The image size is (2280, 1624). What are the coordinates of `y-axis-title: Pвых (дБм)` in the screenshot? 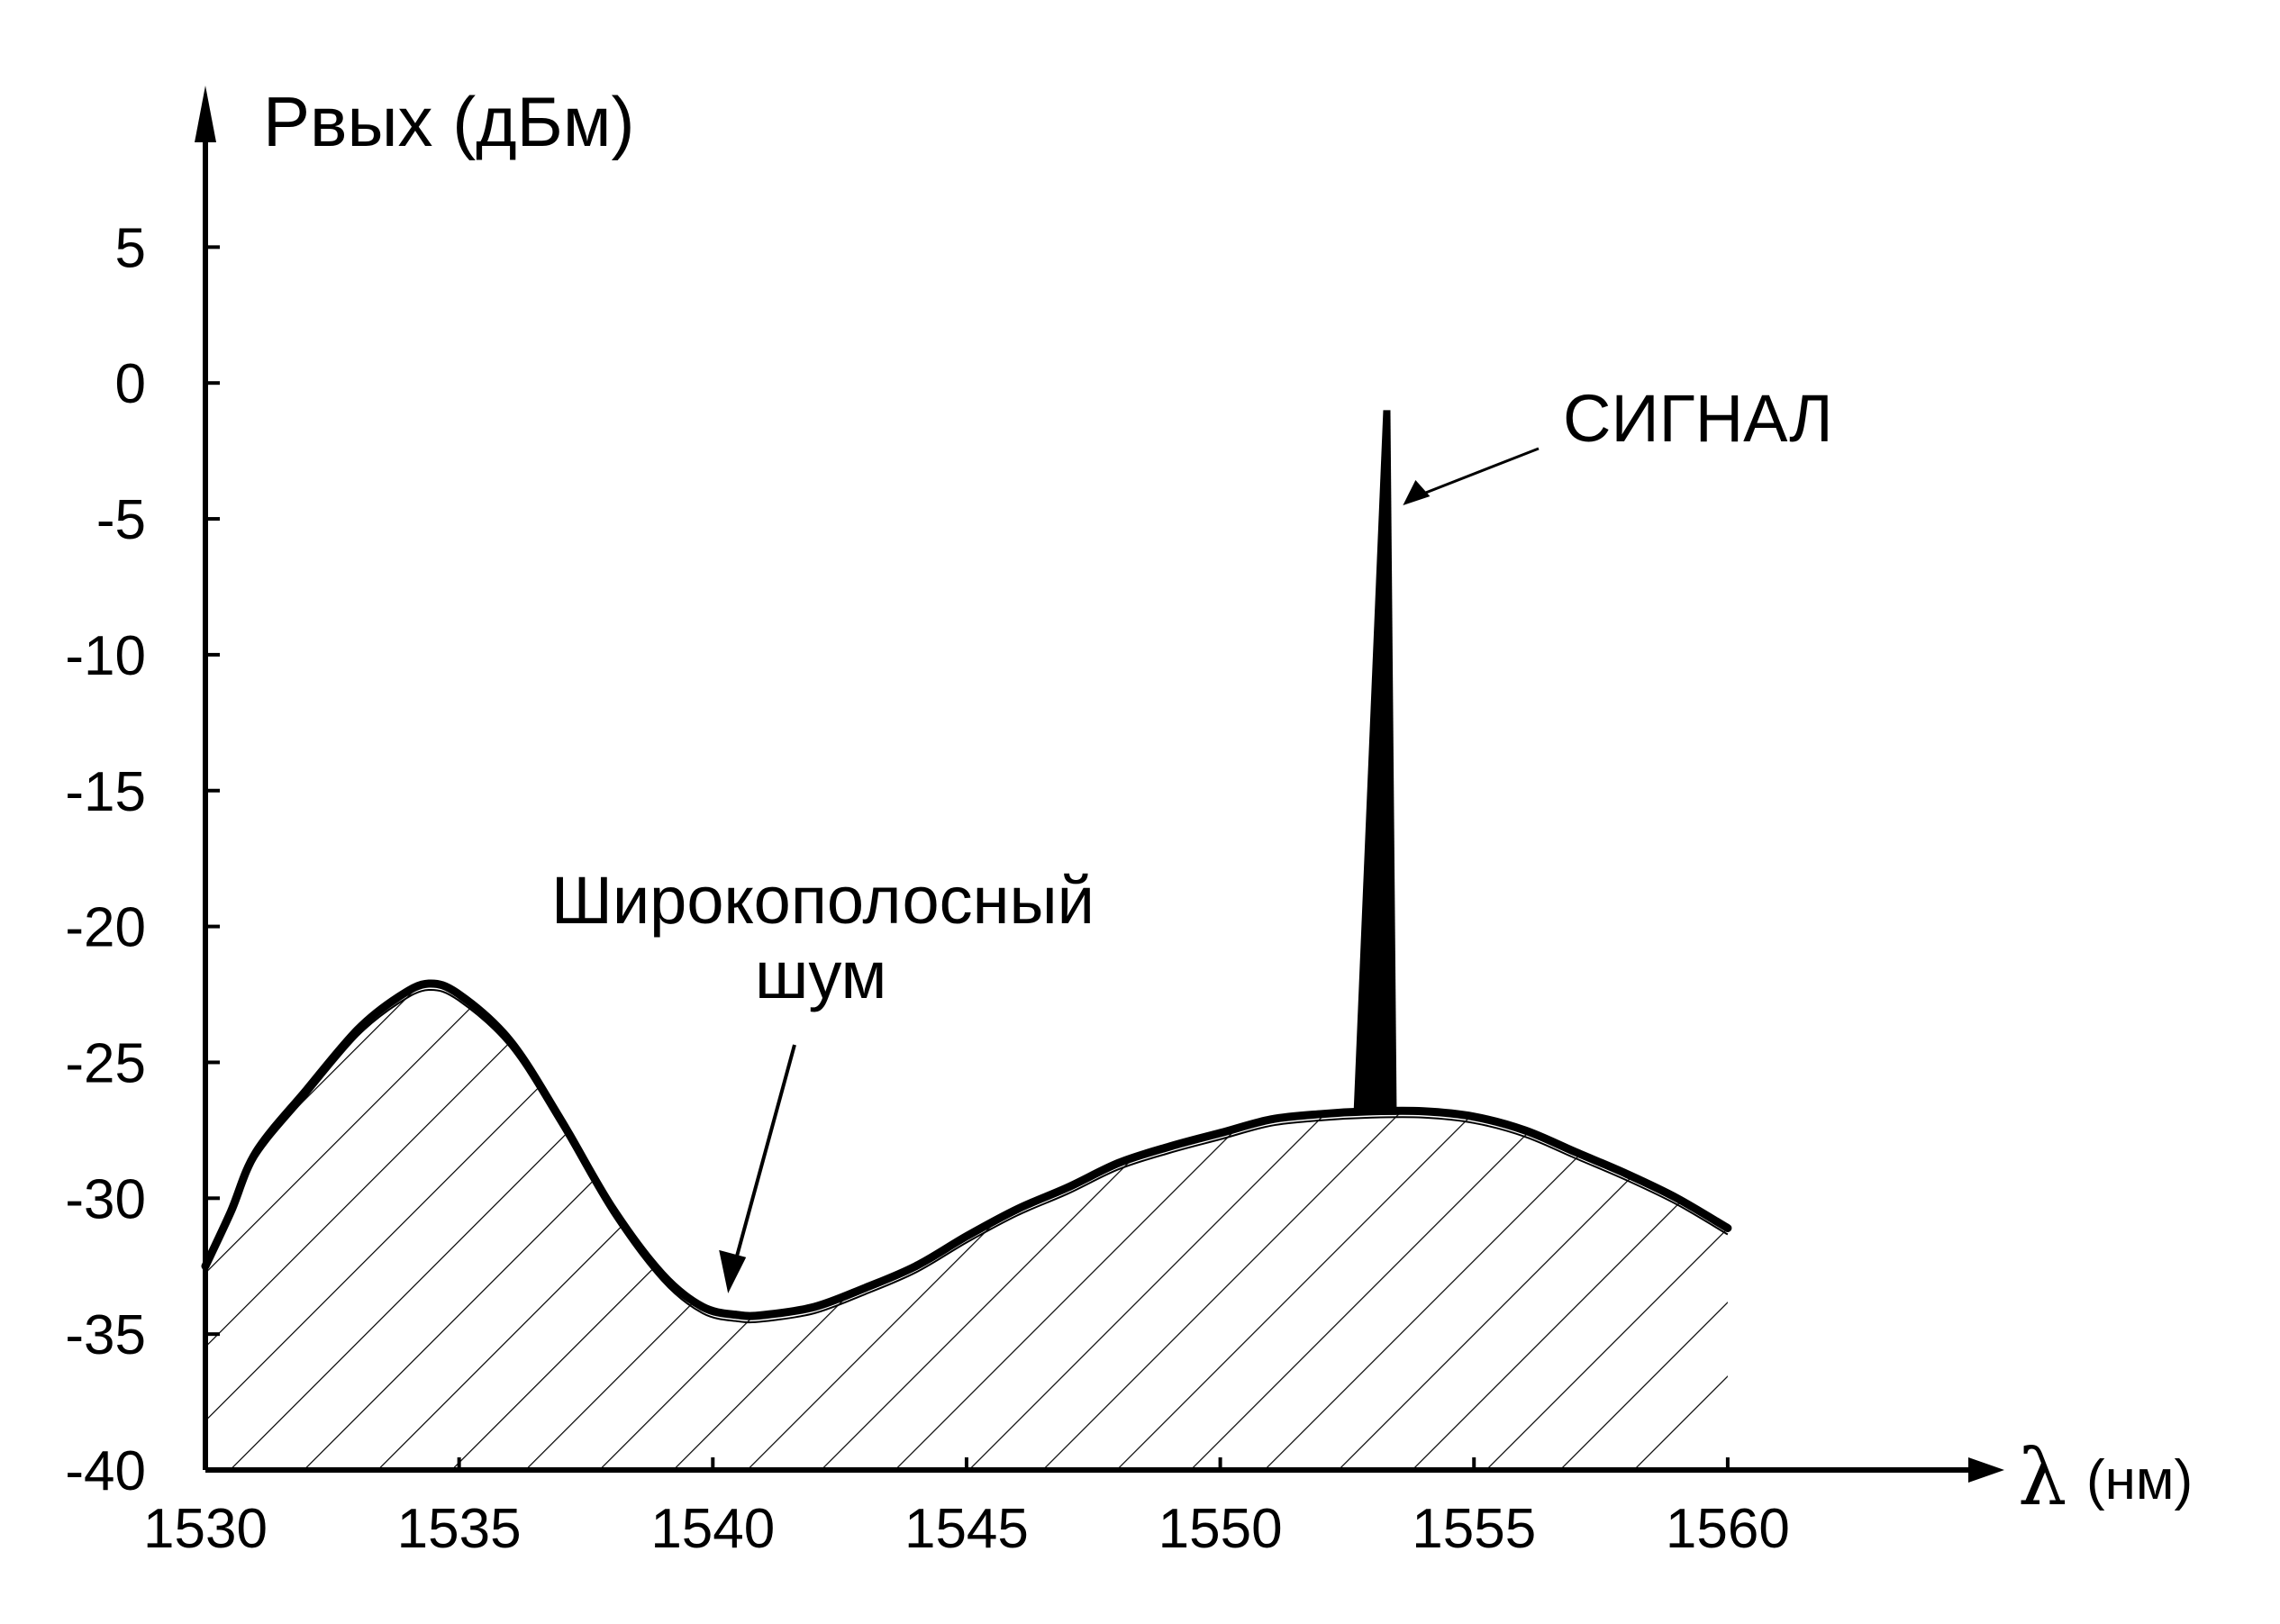 It's located at (448, 121).